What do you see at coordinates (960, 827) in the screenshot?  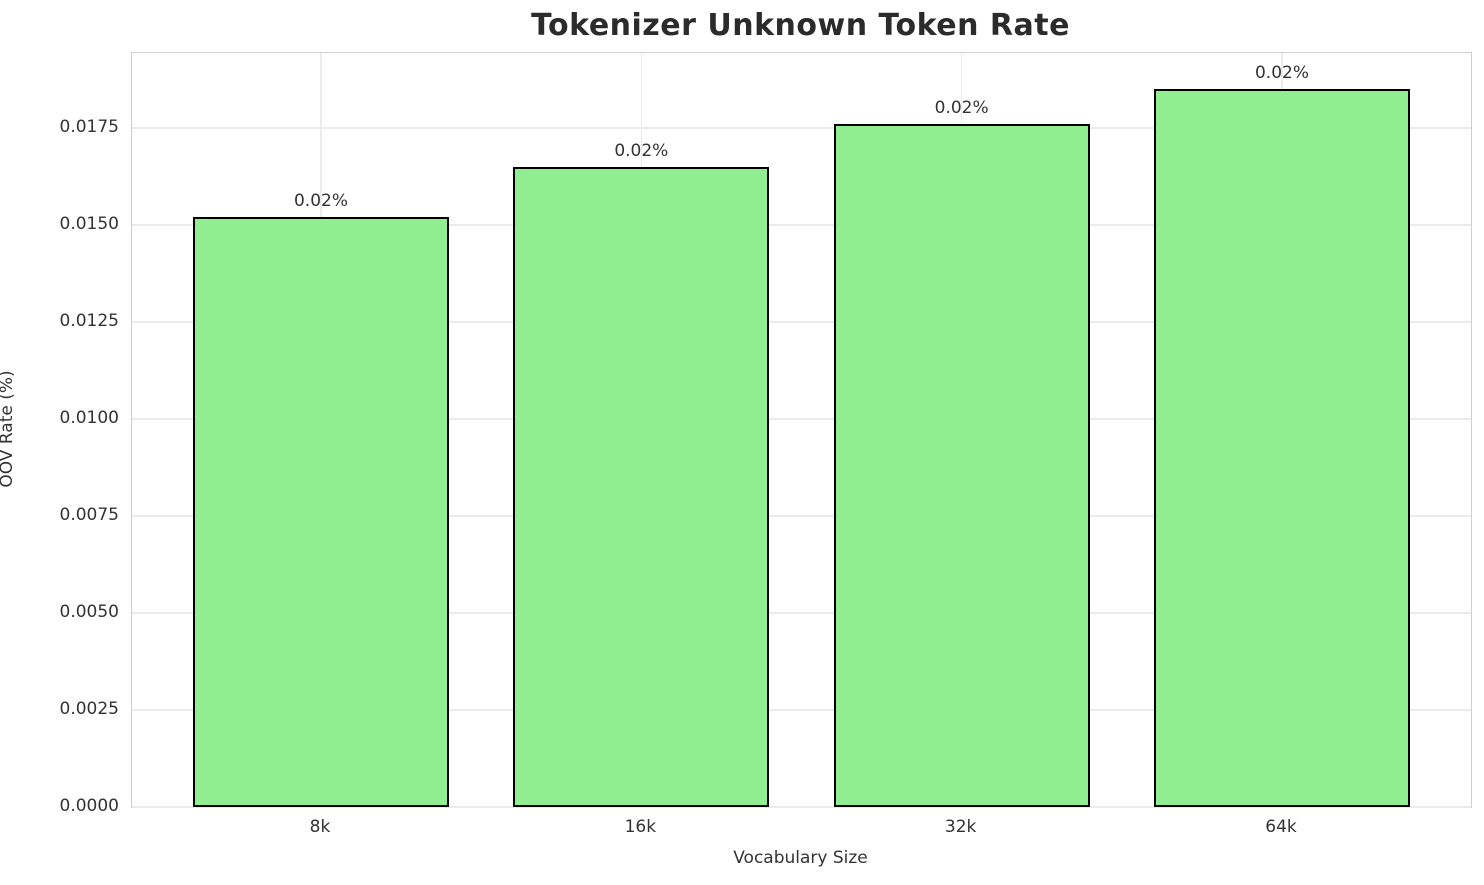 I see `x-tick-label: 32k` at bounding box center [960, 827].